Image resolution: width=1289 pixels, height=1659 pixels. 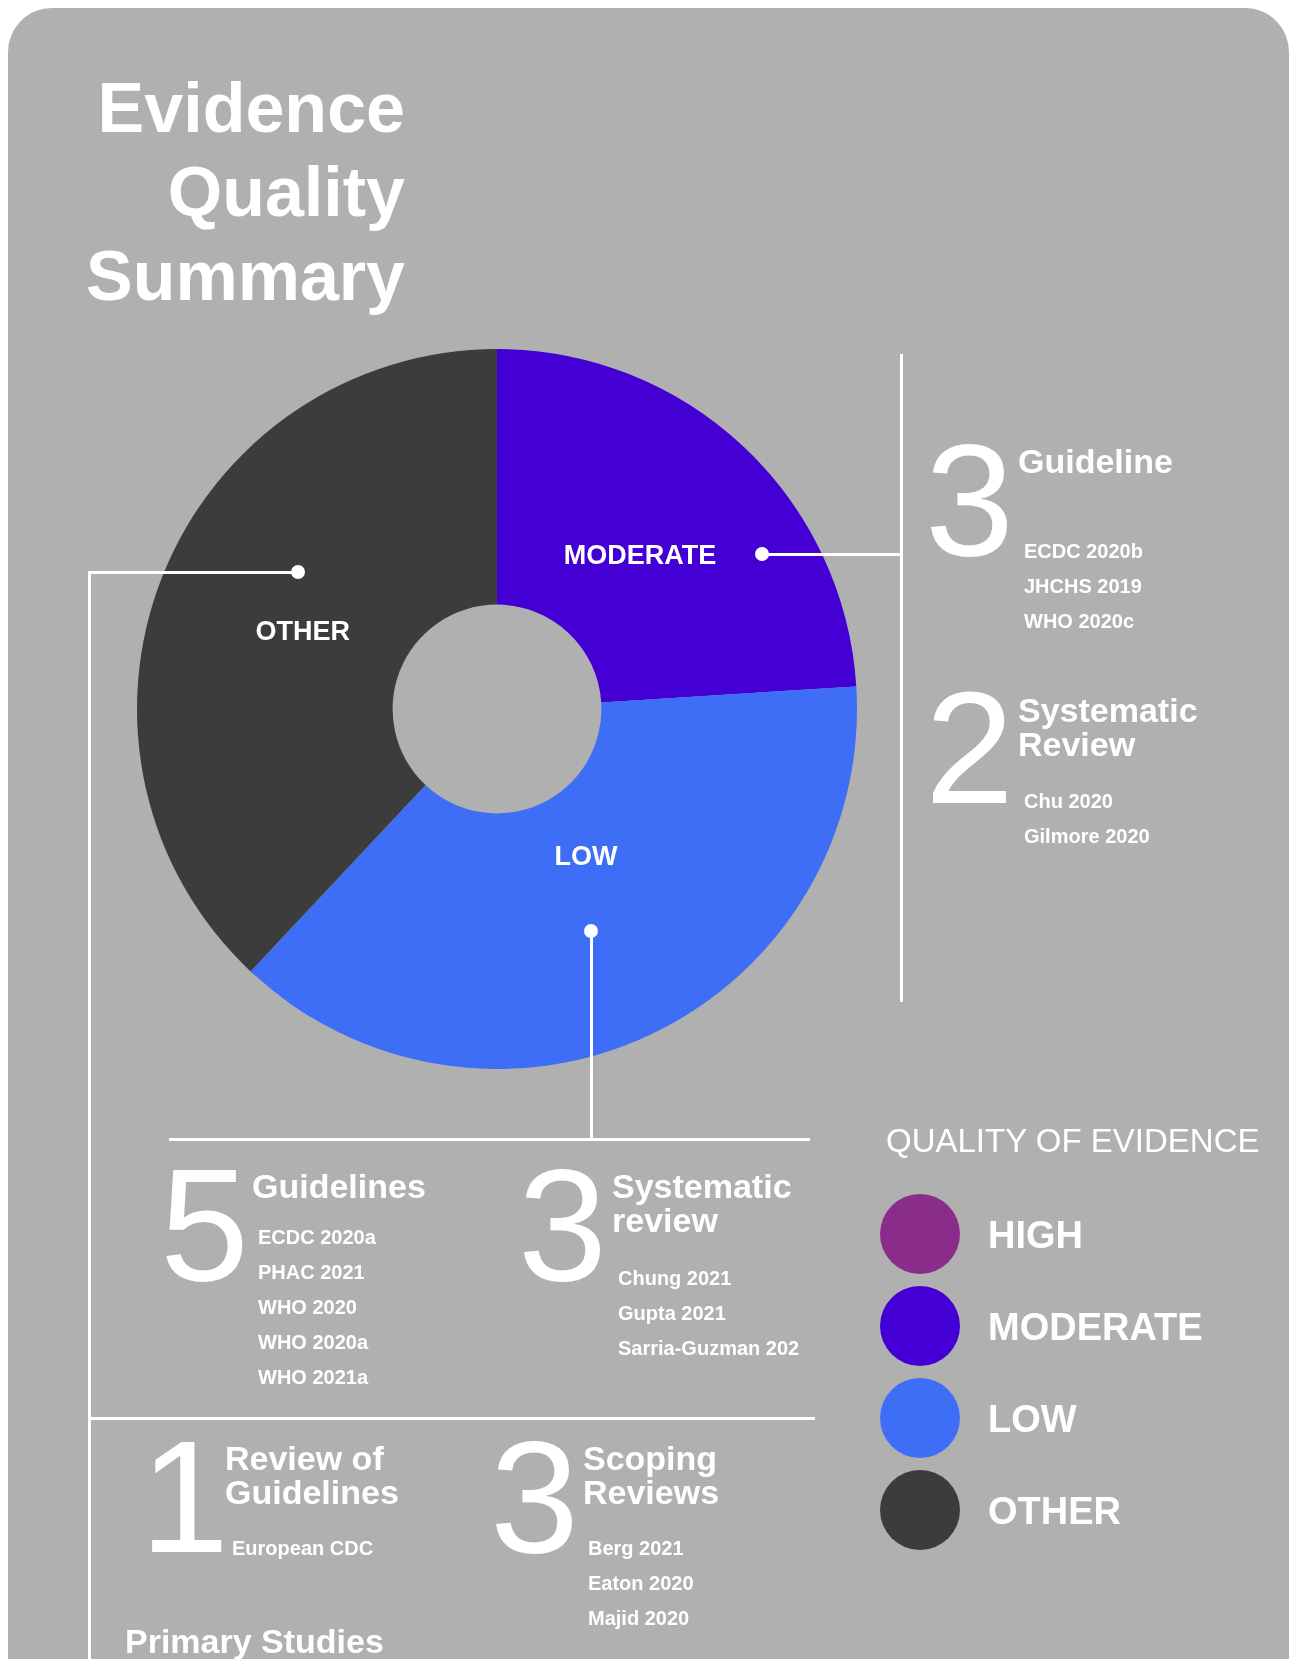 What do you see at coordinates (1095, 1327) in the screenshot?
I see `legend-label: MODERATE` at bounding box center [1095, 1327].